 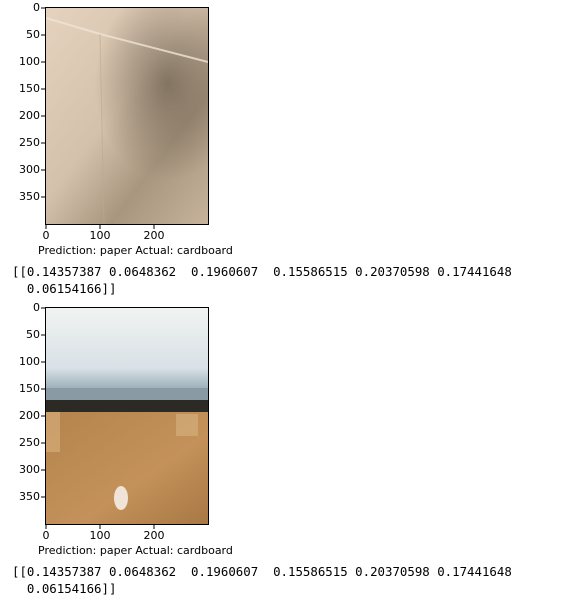 I want to click on sticker-dot, so click(x=121, y=498).